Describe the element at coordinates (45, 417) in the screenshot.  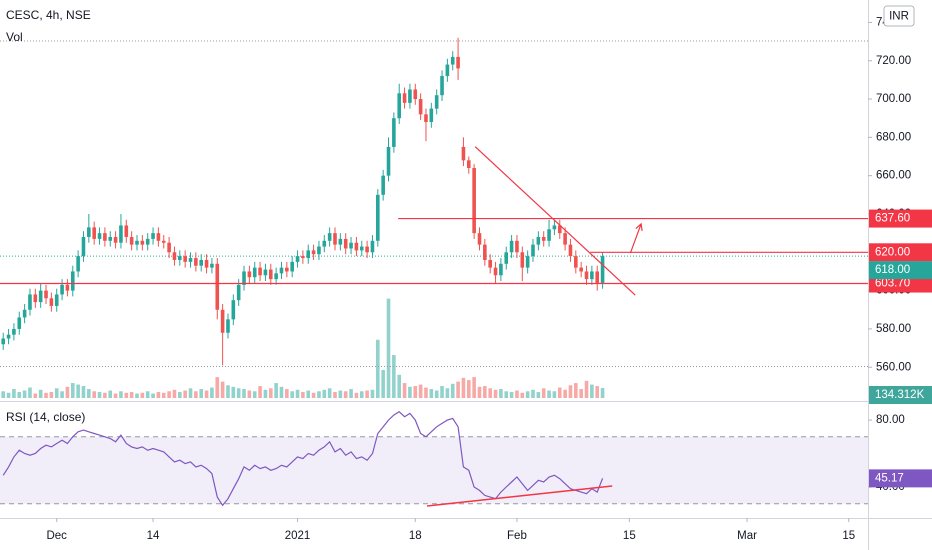
I see `rsi-title: RSI (14, close)` at that location.